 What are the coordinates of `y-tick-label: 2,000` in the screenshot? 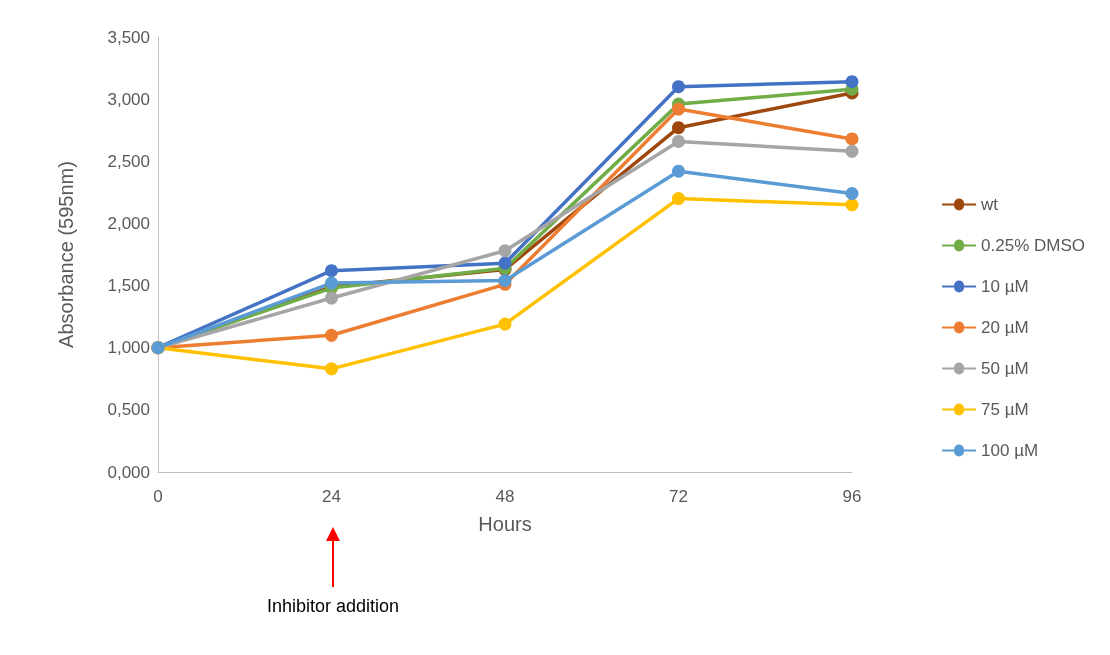 It's located at (128, 223).